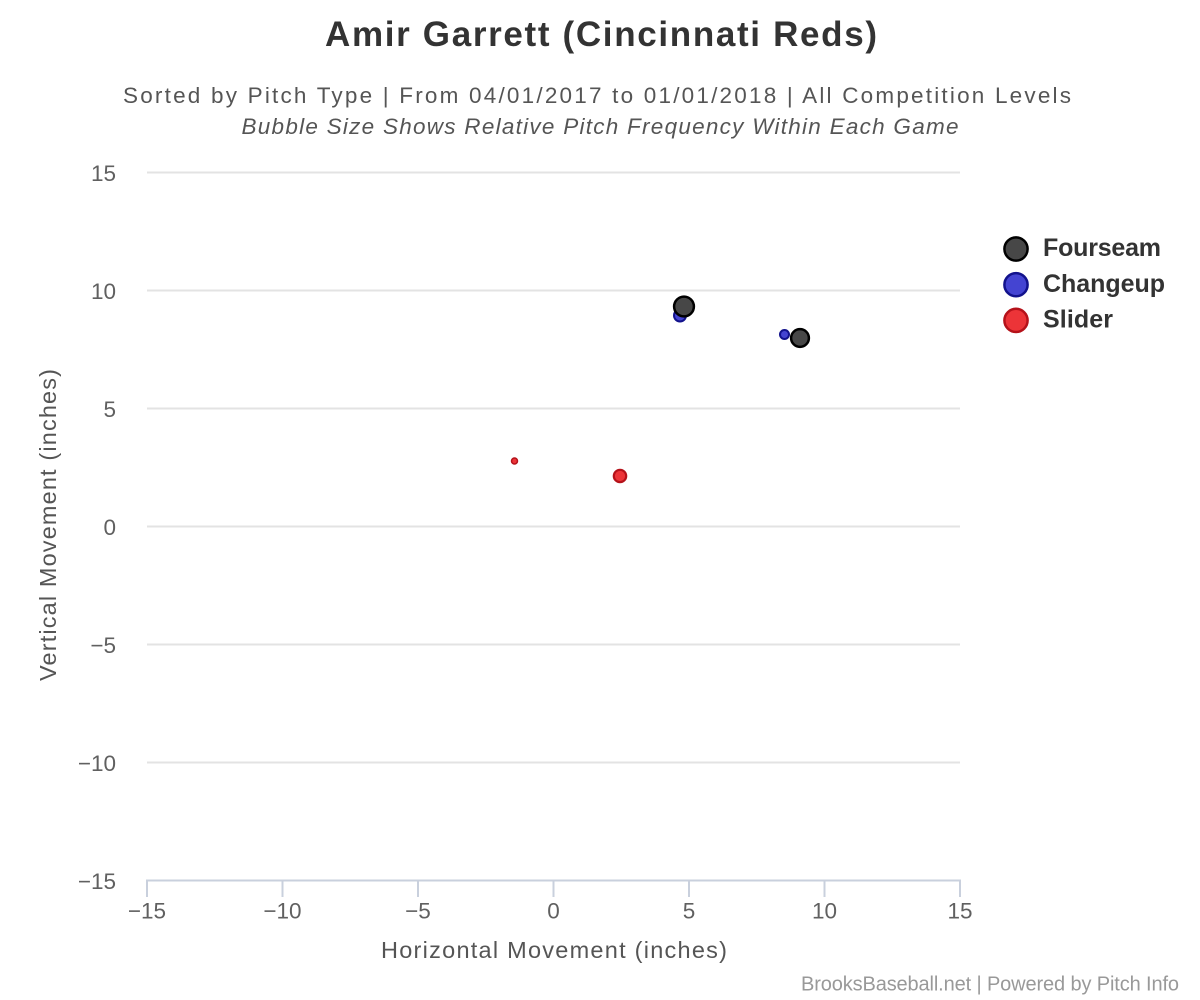 The image size is (1200, 1000). What do you see at coordinates (1078, 320) in the screenshot?
I see `svg-text: Slider` at bounding box center [1078, 320].